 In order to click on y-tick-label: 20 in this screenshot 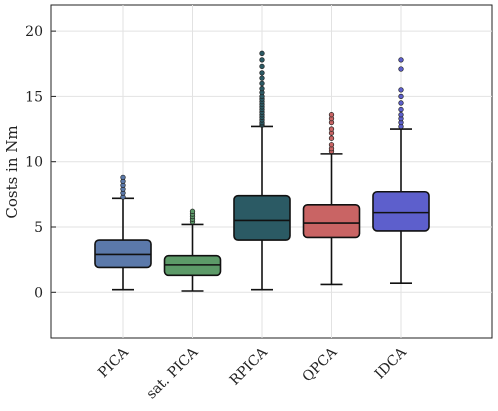, I will do `click(34, 32)`.